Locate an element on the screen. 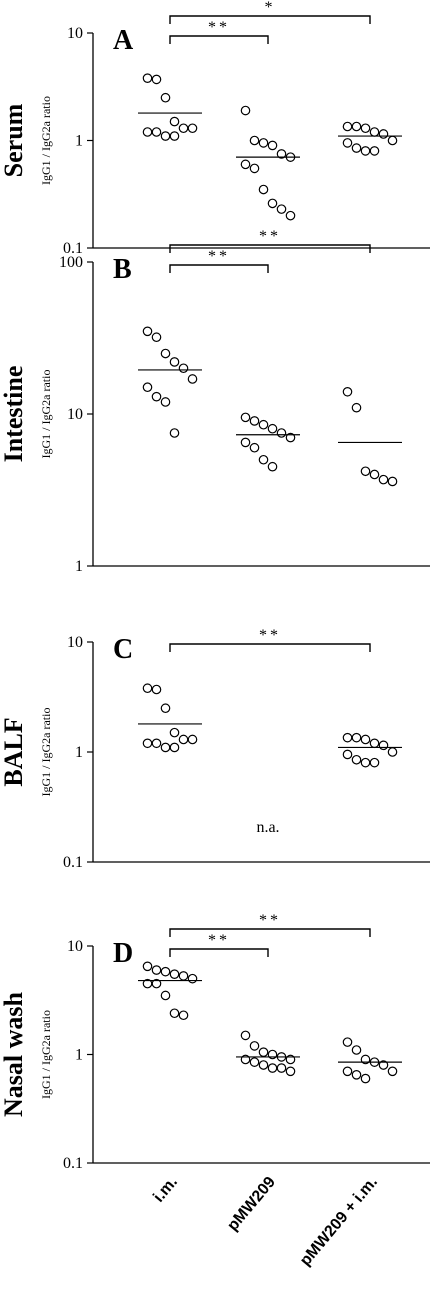  panel-c-y-tick-label: 10 is located at coordinates (75, 642).